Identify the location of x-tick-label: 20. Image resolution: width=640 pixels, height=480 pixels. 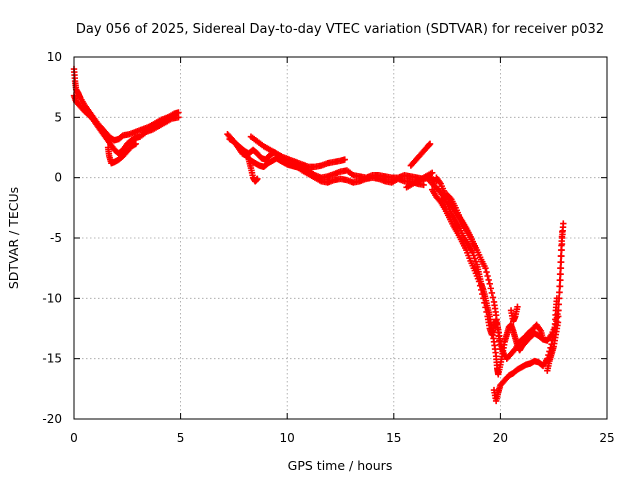
(500, 438).